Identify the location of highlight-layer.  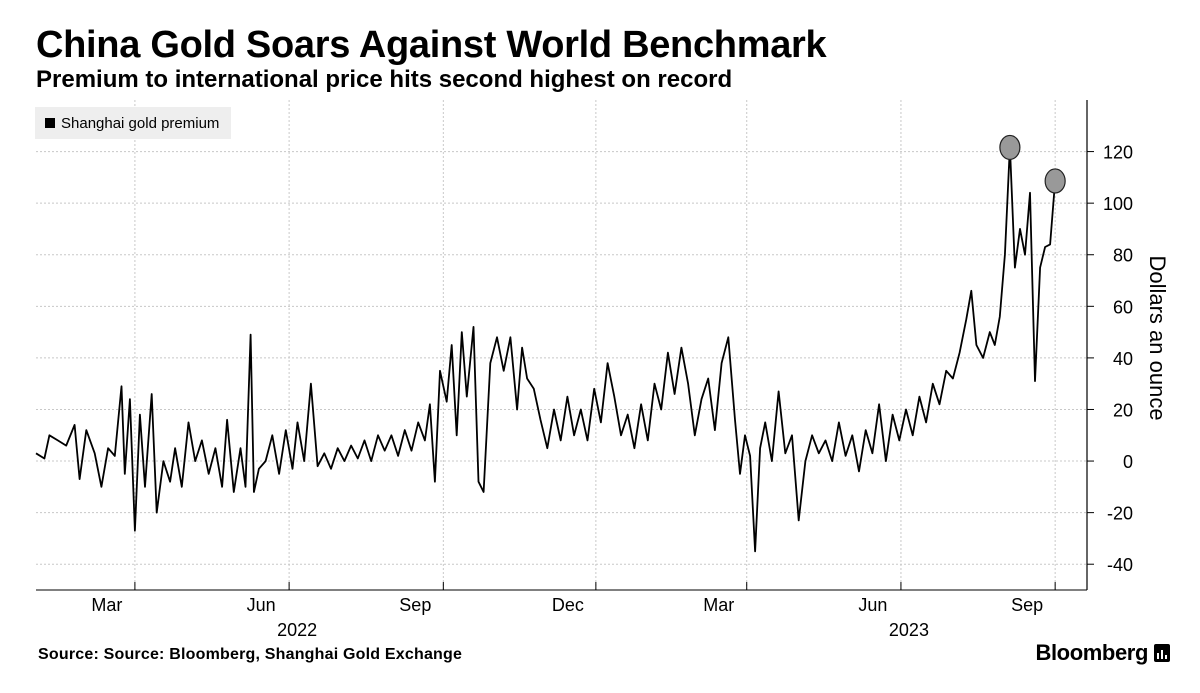
(1032, 164).